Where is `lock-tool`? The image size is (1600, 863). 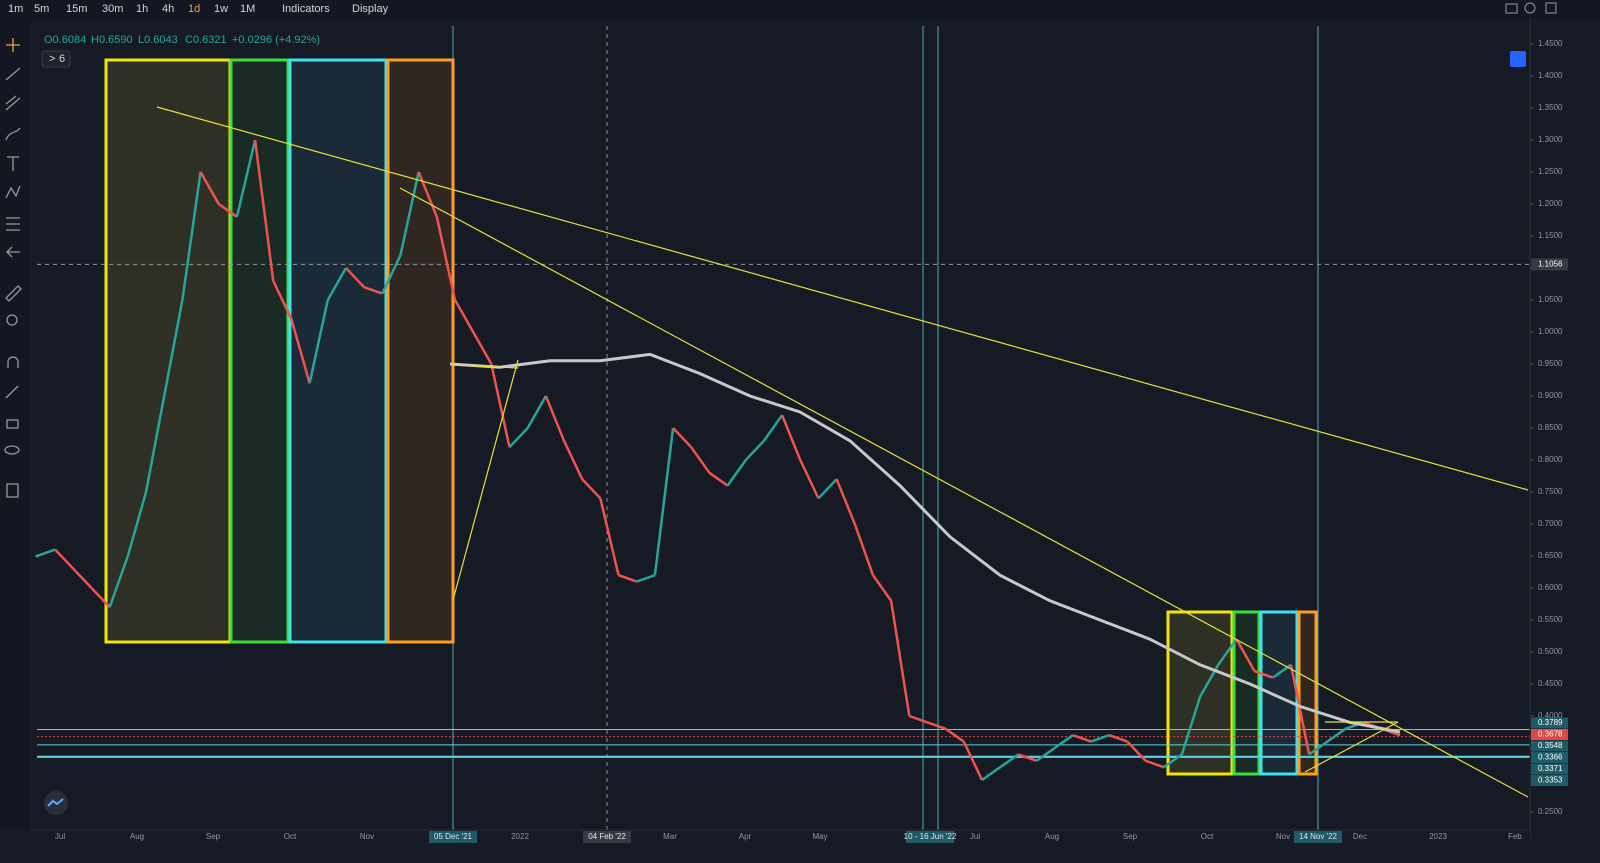 lock-tool is located at coordinates (12, 424).